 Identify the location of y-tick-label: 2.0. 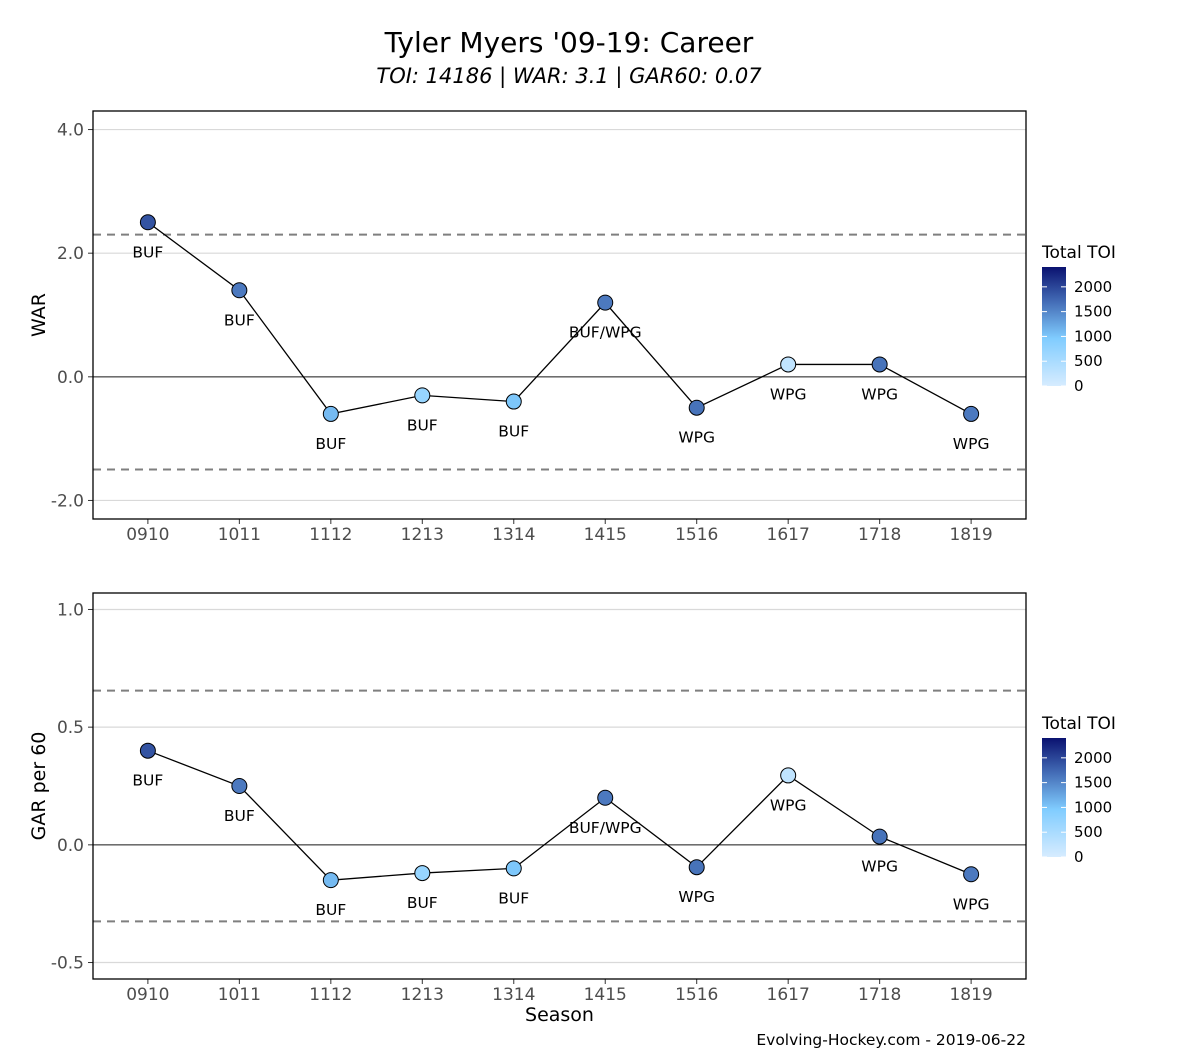
(70, 254).